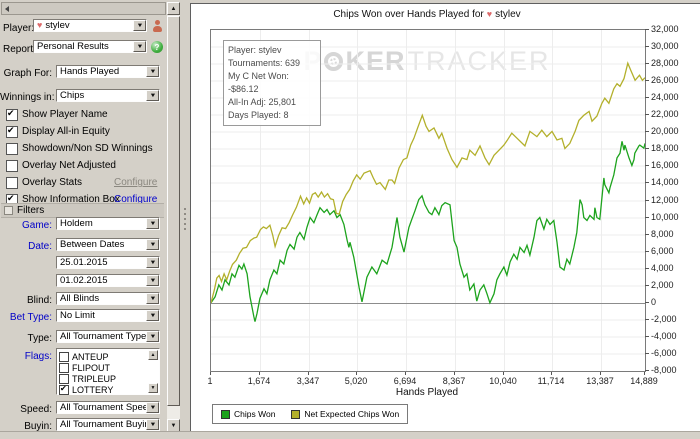  What do you see at coordinates (108, 280) in the screenshot?
I see `date-to-select: 01.02.2015` at bounding box center [108, 280].